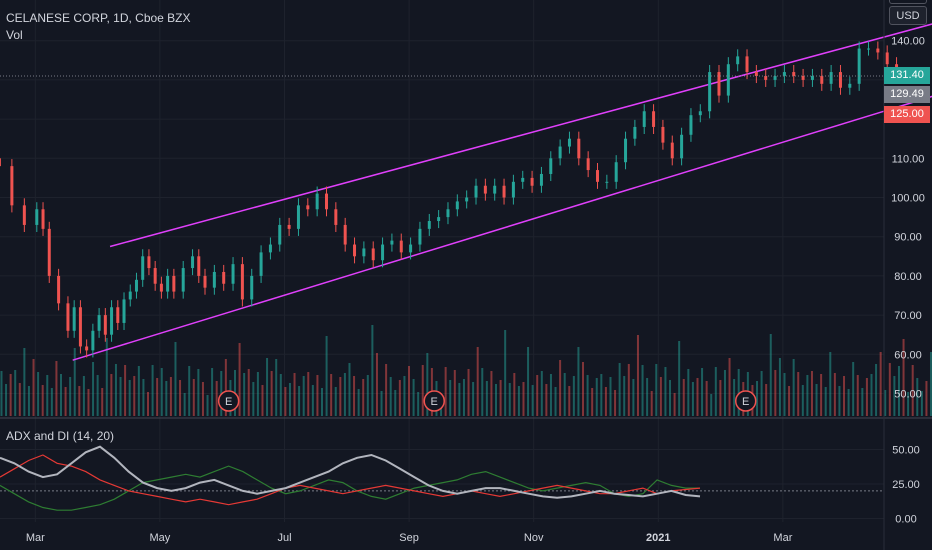 The height and width of the screenshot is (550, 932). Describe the element at coordinates (907, 114) in the screenshot. I see `stop-loss-tag: 125.00` at that location.